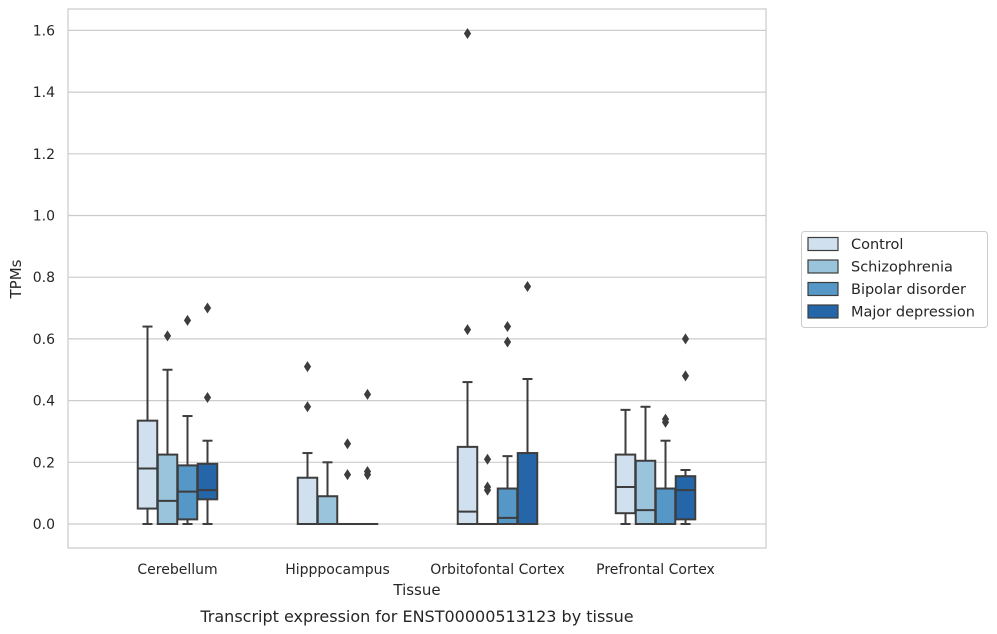 This screenshot has width=997, height=634. Describe the element at coordinates (44, 31) in the screenshot. I see `y-tick-label: 1.6` at that location.